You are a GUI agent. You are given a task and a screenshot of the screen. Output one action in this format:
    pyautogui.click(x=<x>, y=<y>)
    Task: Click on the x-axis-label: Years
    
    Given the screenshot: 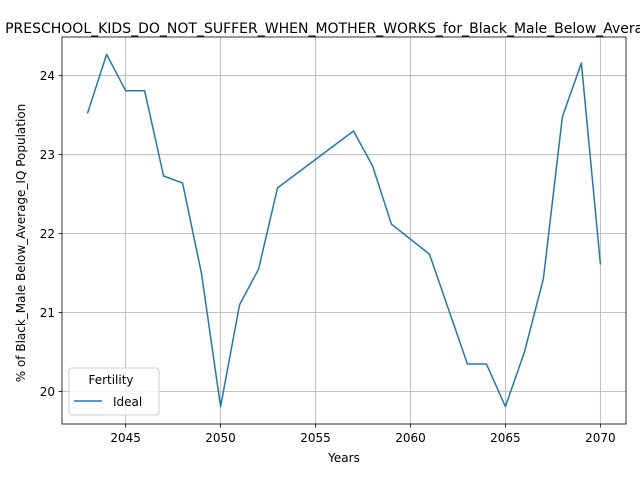 What is the action you would take?
    pyautogui.click(x=343, y=458)
    